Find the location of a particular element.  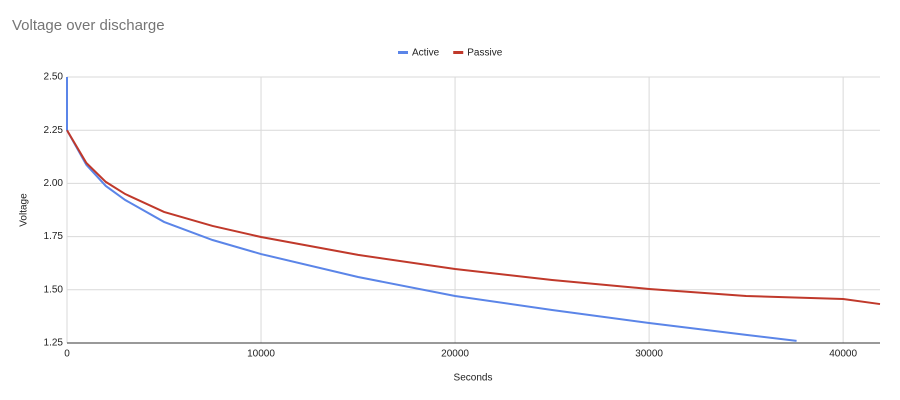

x-tick-label: 40000 is located at coordinates (843, 354).